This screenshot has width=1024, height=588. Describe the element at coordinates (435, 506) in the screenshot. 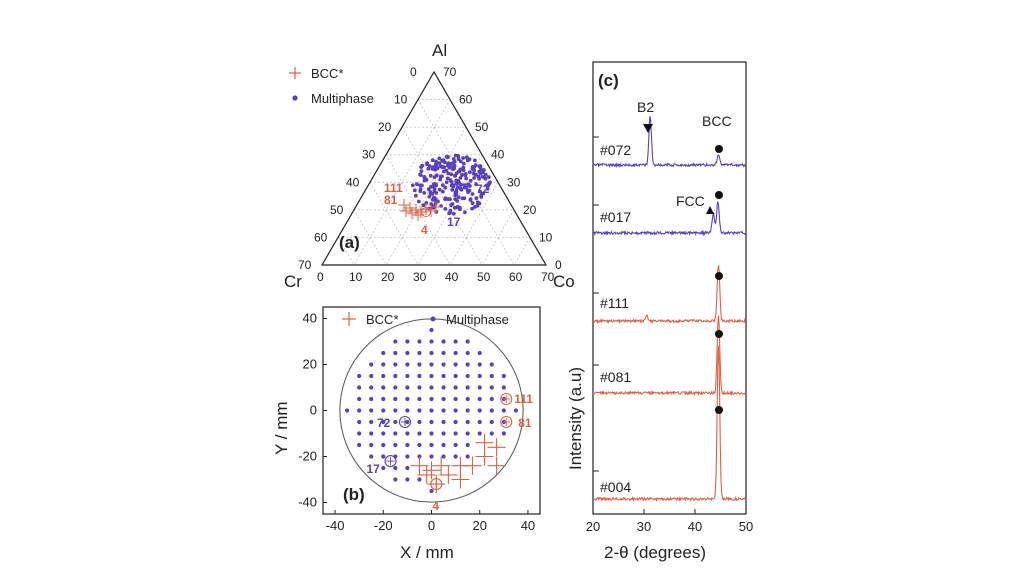

I see `sample-label: 4` at that location.